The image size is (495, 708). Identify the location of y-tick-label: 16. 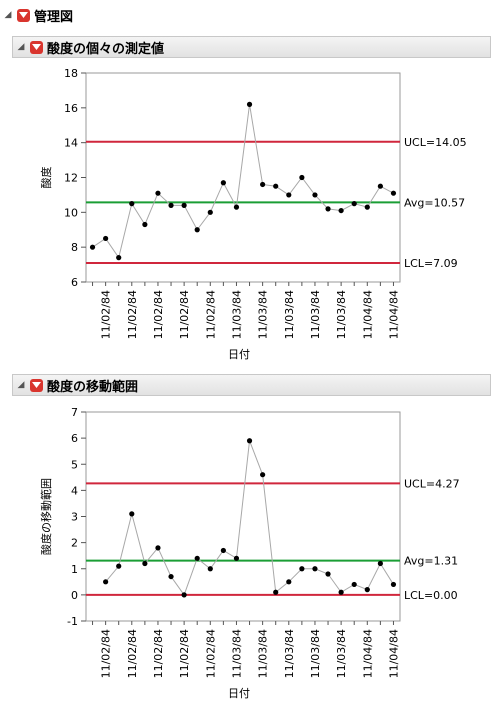
(71, 108).